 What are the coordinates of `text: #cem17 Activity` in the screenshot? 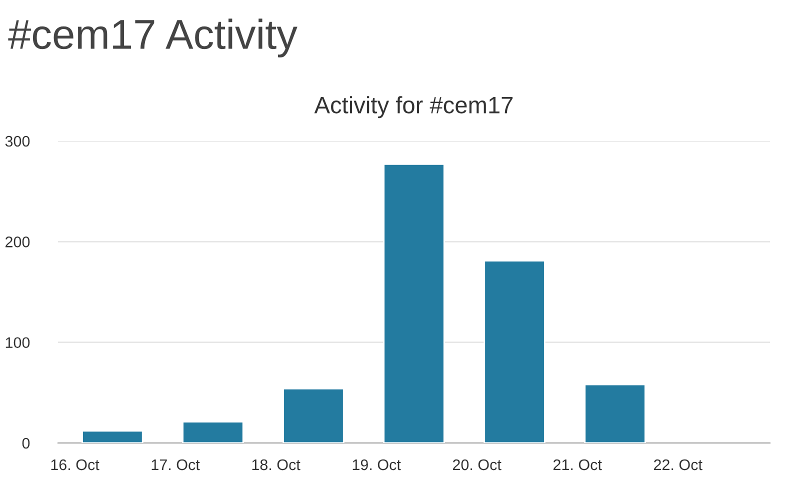 It's located at (153, 38).